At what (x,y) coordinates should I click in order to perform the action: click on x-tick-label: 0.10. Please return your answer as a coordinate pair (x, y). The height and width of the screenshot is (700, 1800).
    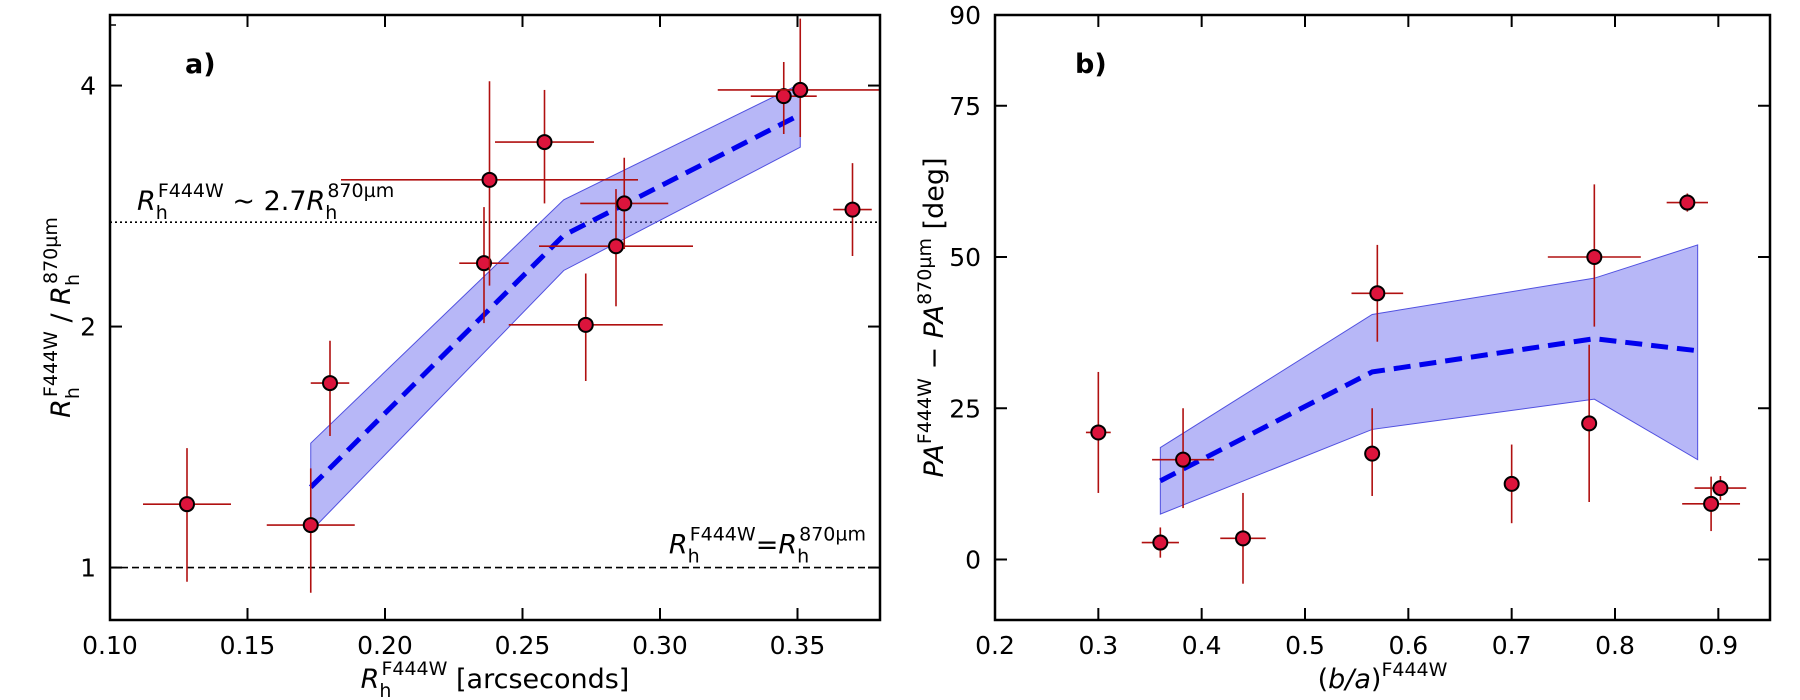
    Looking at the image, I should click on (110, 645).